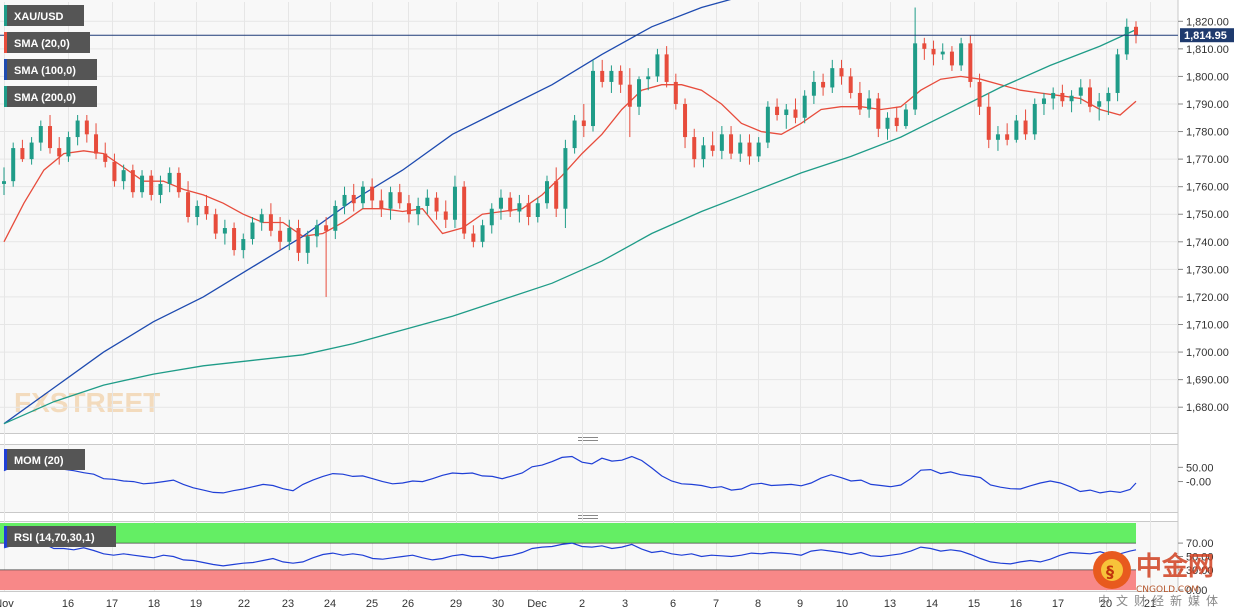 The image size is (1248, 616). Describe the element at coordinates (617, 35) in the screenshot. I see `last-price-line: 1,814.95` at that location.